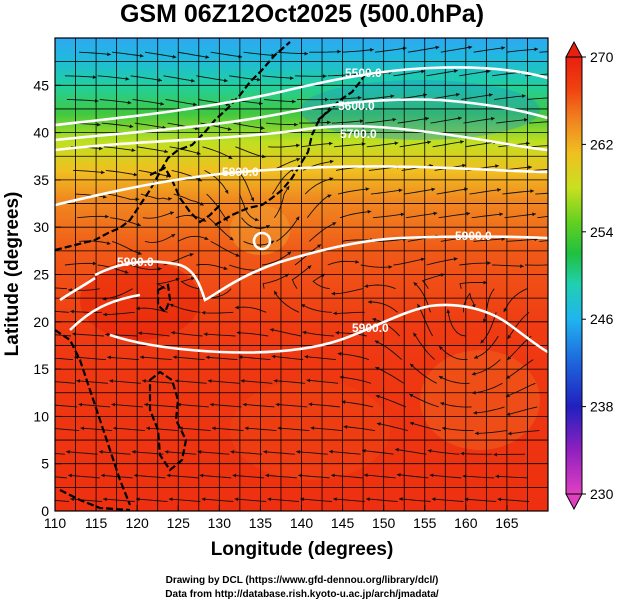 This screenshot has height=605, width=619. Describe the element at coordinates (261, 523) in the screenshot. I see `x-tick-label: 135` at that location.